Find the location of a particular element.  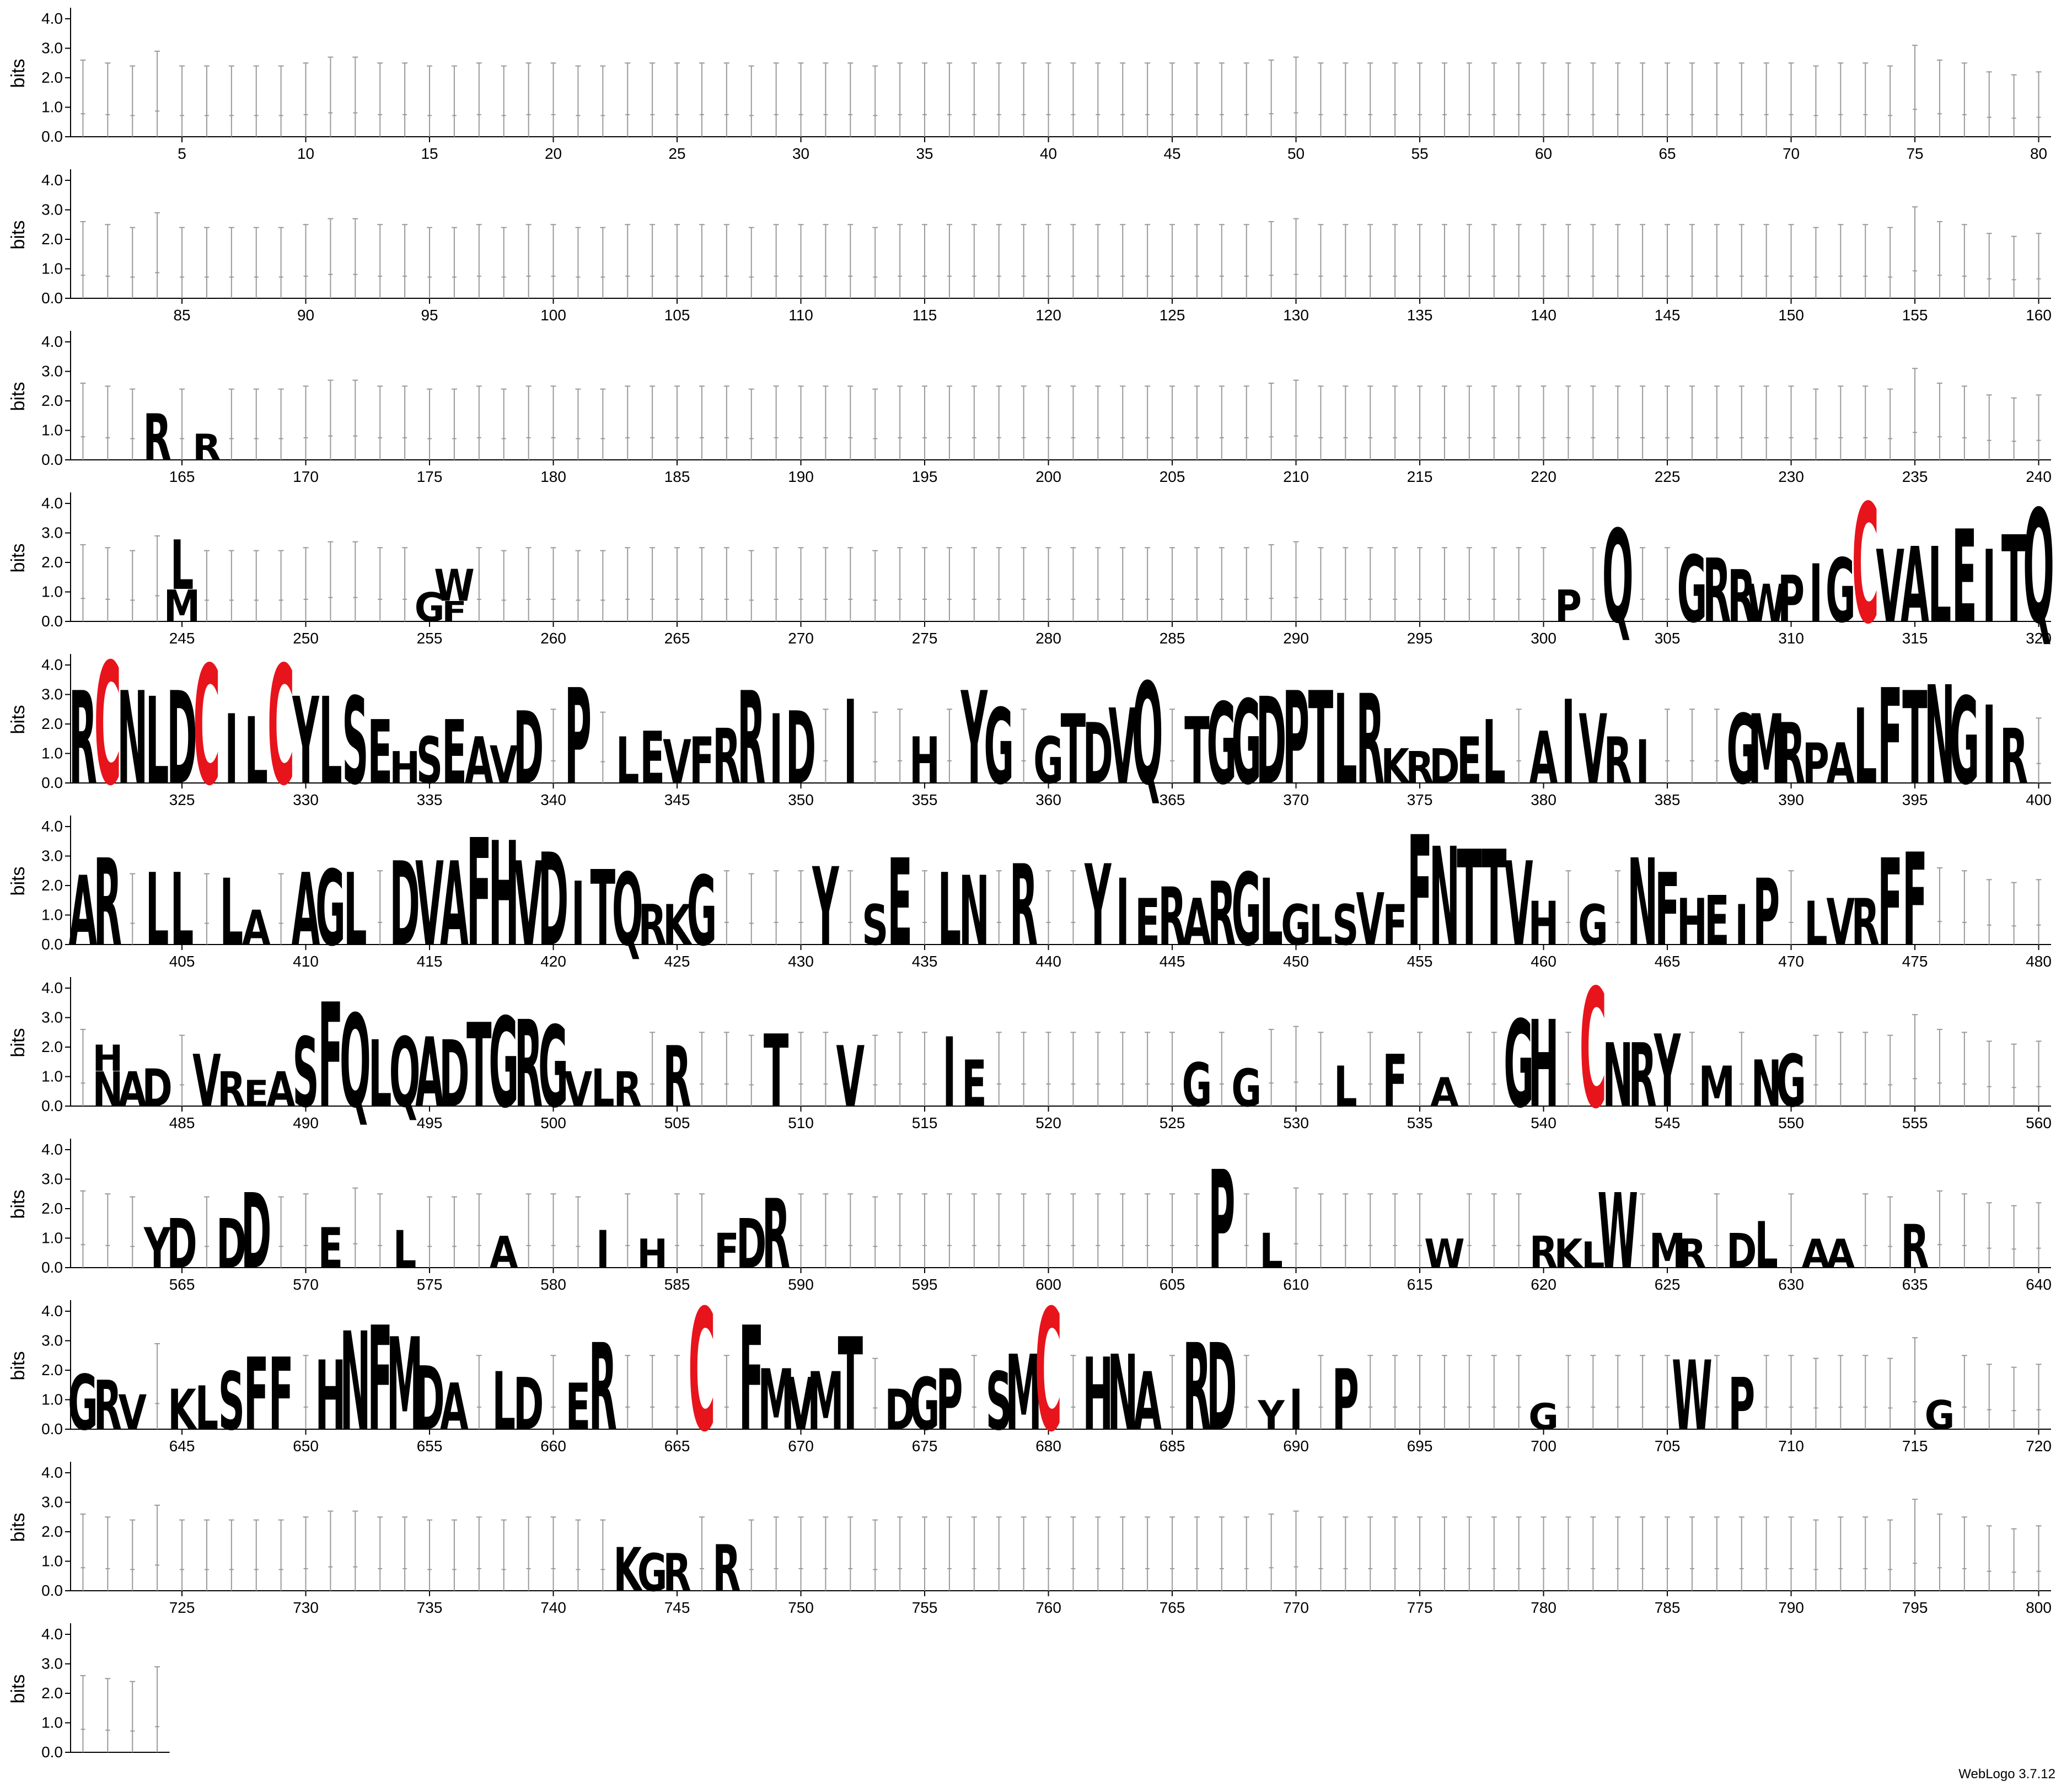

x-tick-label: 20 is located at coordinates (553, 153).